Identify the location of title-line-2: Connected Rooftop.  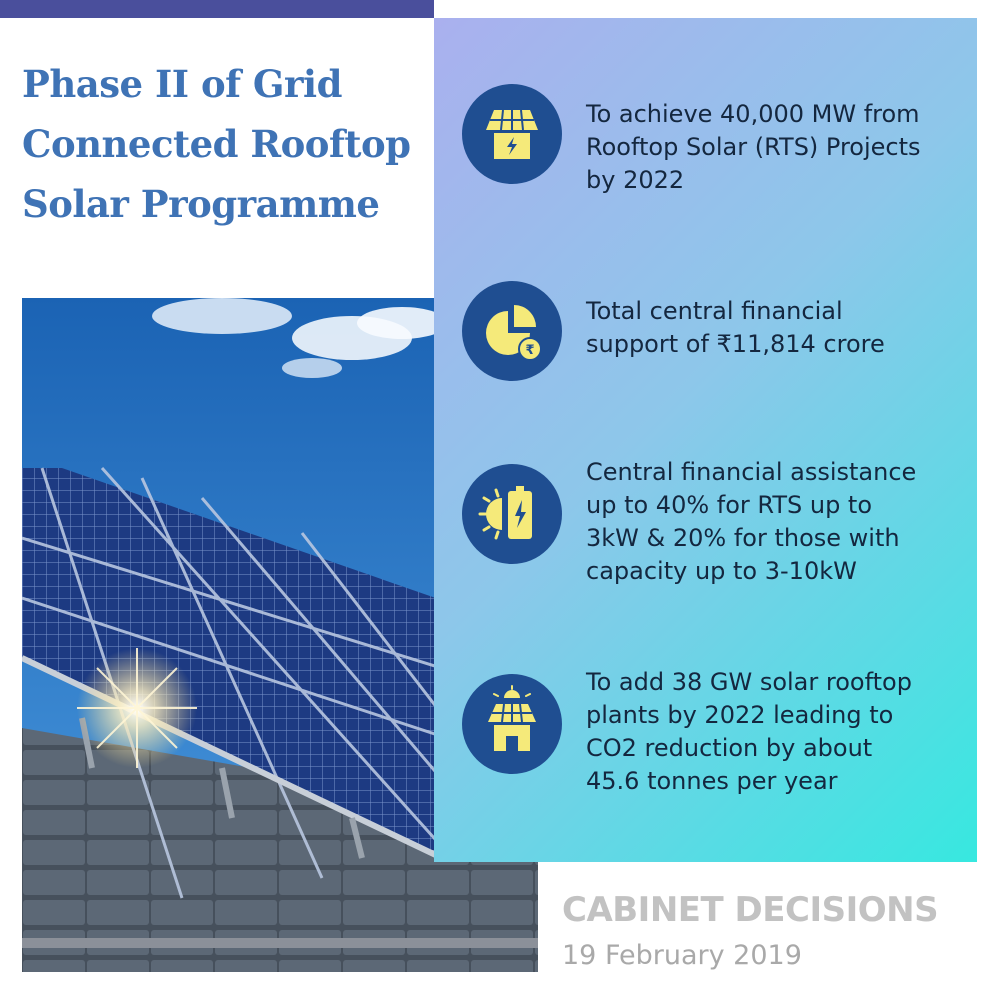
(216, 144).